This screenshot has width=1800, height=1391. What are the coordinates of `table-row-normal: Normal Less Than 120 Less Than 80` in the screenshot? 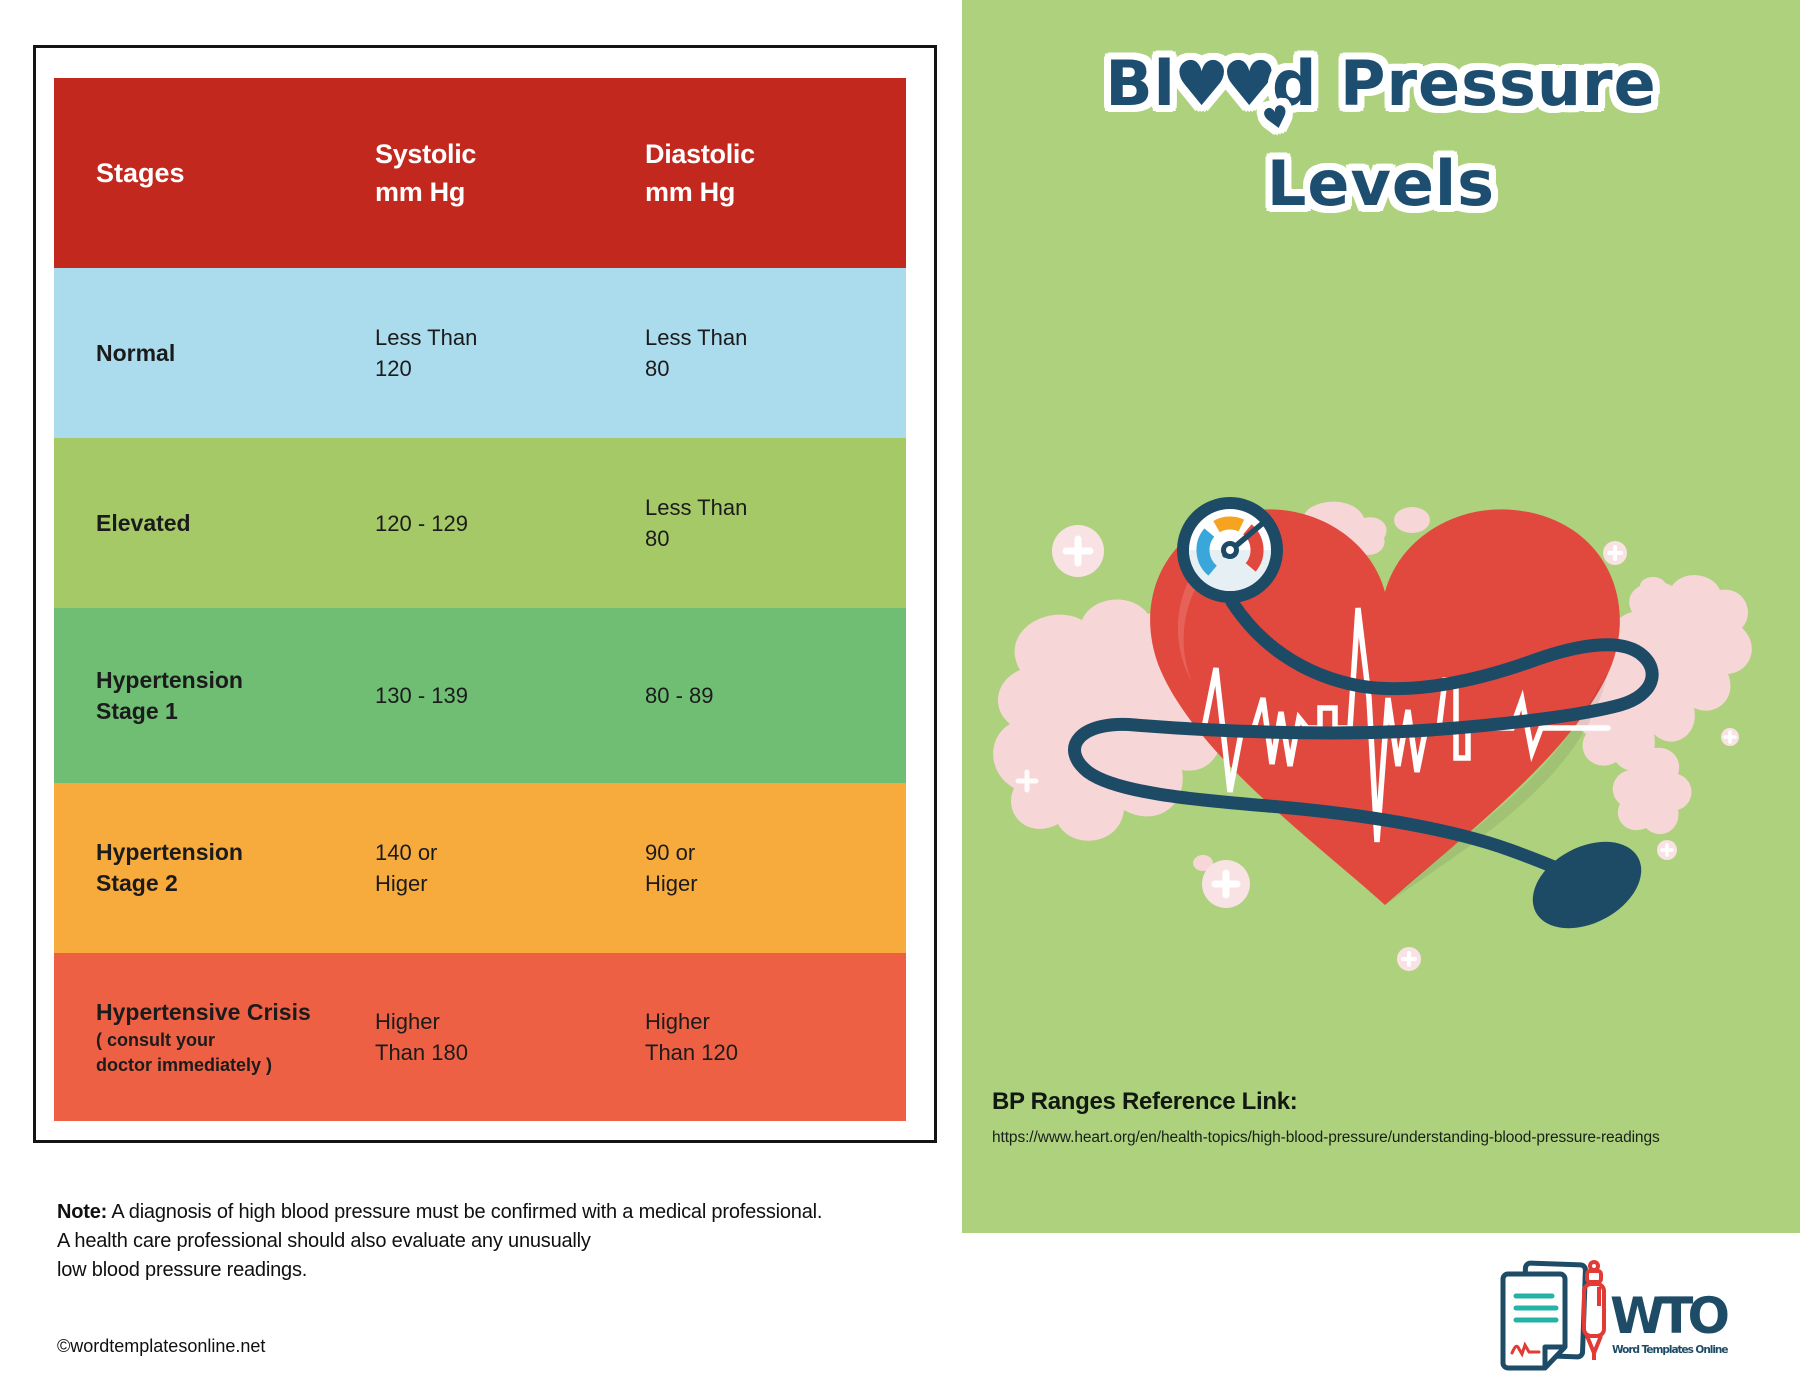 It's located at (480, 353).